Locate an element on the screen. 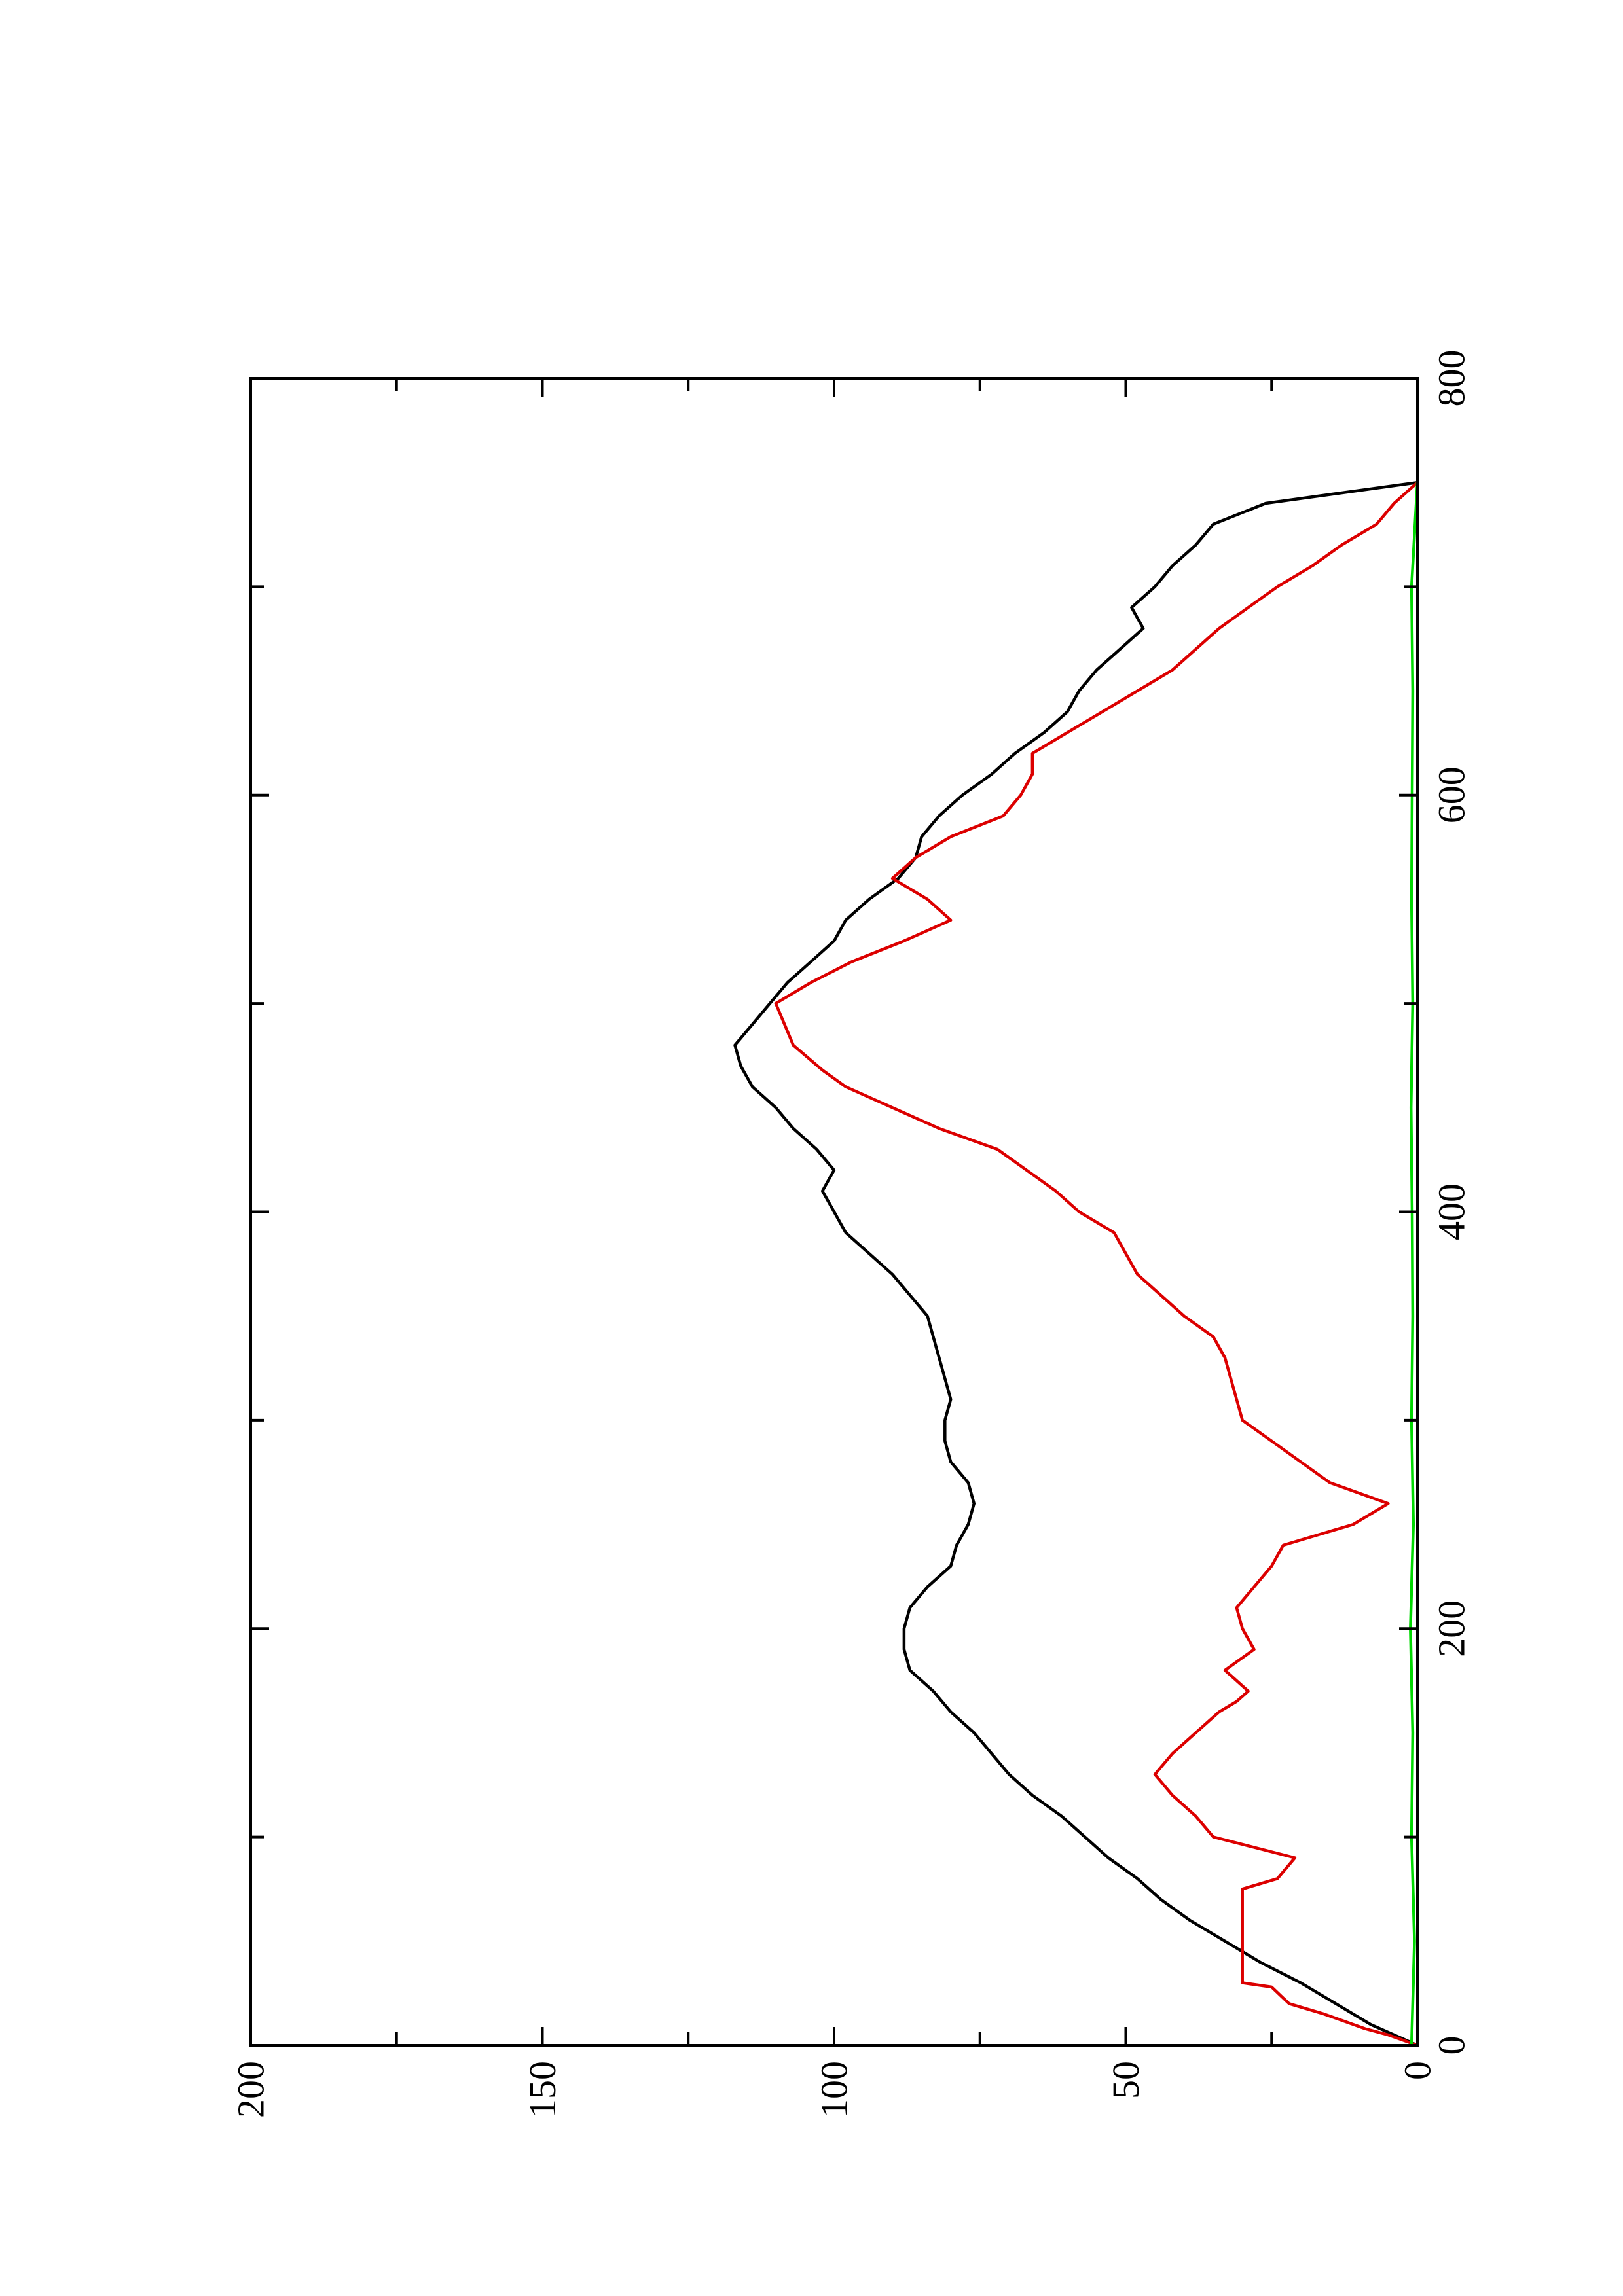  y-tick-label: 150 is located at coordinates (542, 2089).